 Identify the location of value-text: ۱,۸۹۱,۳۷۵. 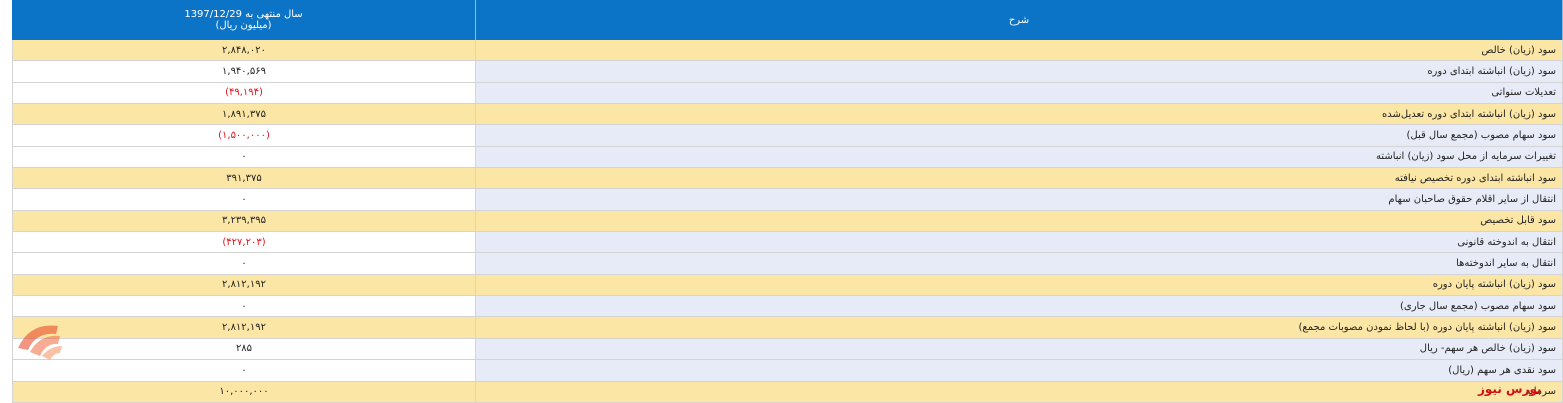
(244, 114).